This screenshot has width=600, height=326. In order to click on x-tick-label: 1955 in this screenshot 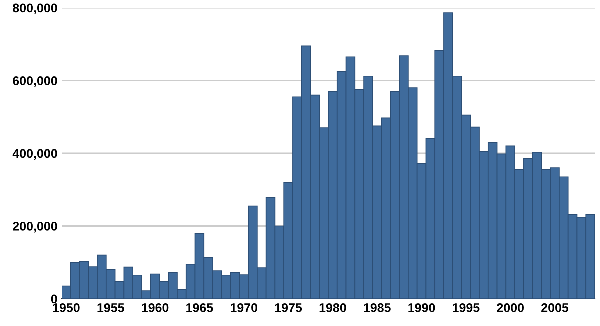, I will do `click(111, 307)`.